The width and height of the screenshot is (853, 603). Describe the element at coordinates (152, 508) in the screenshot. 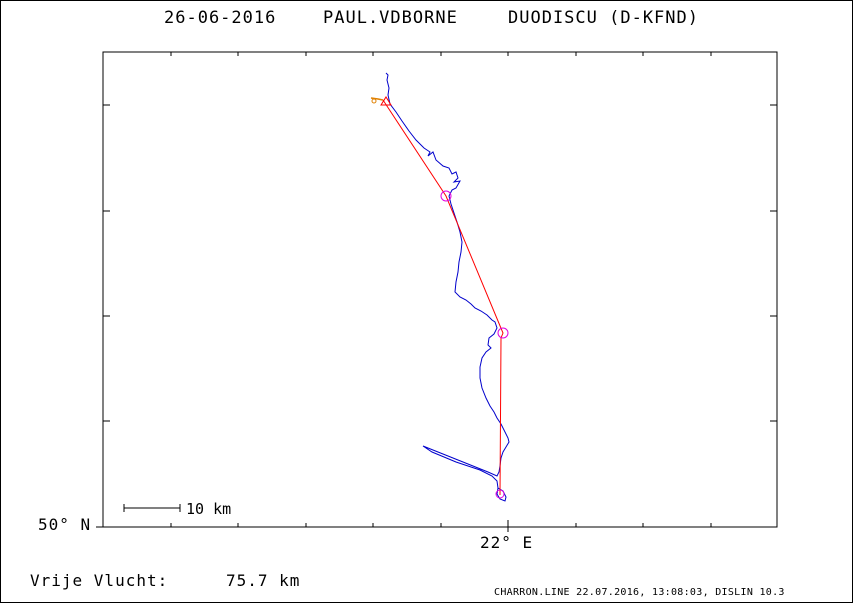

I see `scale-bar` at that location.